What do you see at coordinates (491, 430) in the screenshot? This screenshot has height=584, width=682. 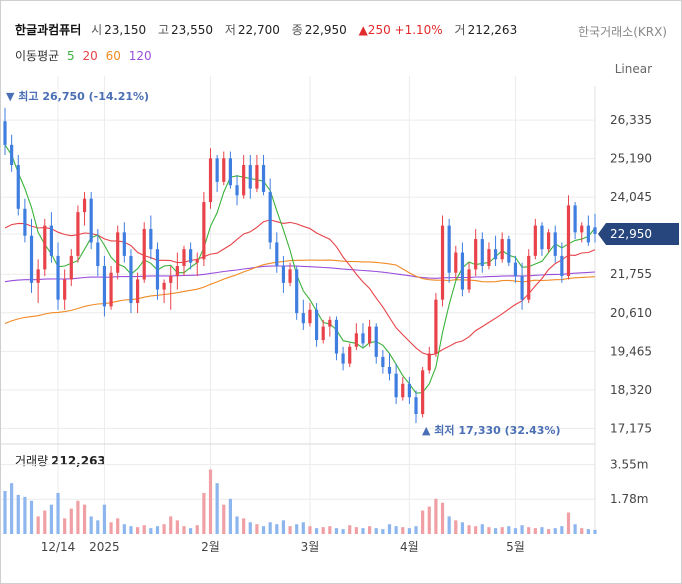 I see `min-price-annotation: ▲ 최저 17,330 (32.43%)` at bounding box center [491, 430].